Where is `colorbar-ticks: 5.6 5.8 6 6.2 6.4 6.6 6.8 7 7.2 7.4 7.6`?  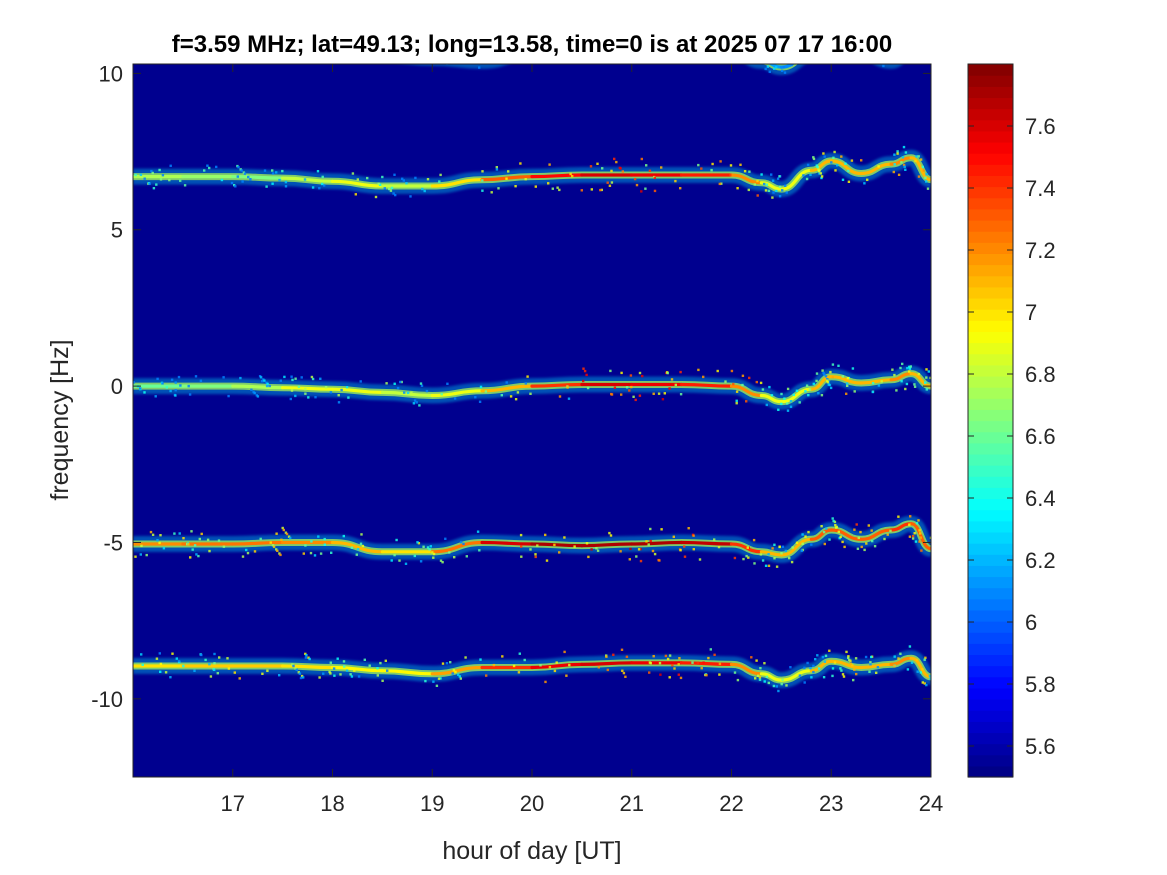 colorbar-ticks: 5.6 5.8 6 6.2 6.4 6.6 6.8 7 7.2 7.4 7.6 is located at coordinates (1012, 436).